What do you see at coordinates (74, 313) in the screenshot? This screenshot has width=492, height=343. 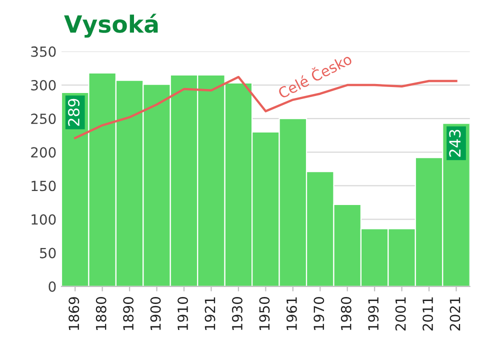 I see `x-tick-label: 1869` at bounding box center [74, 313].